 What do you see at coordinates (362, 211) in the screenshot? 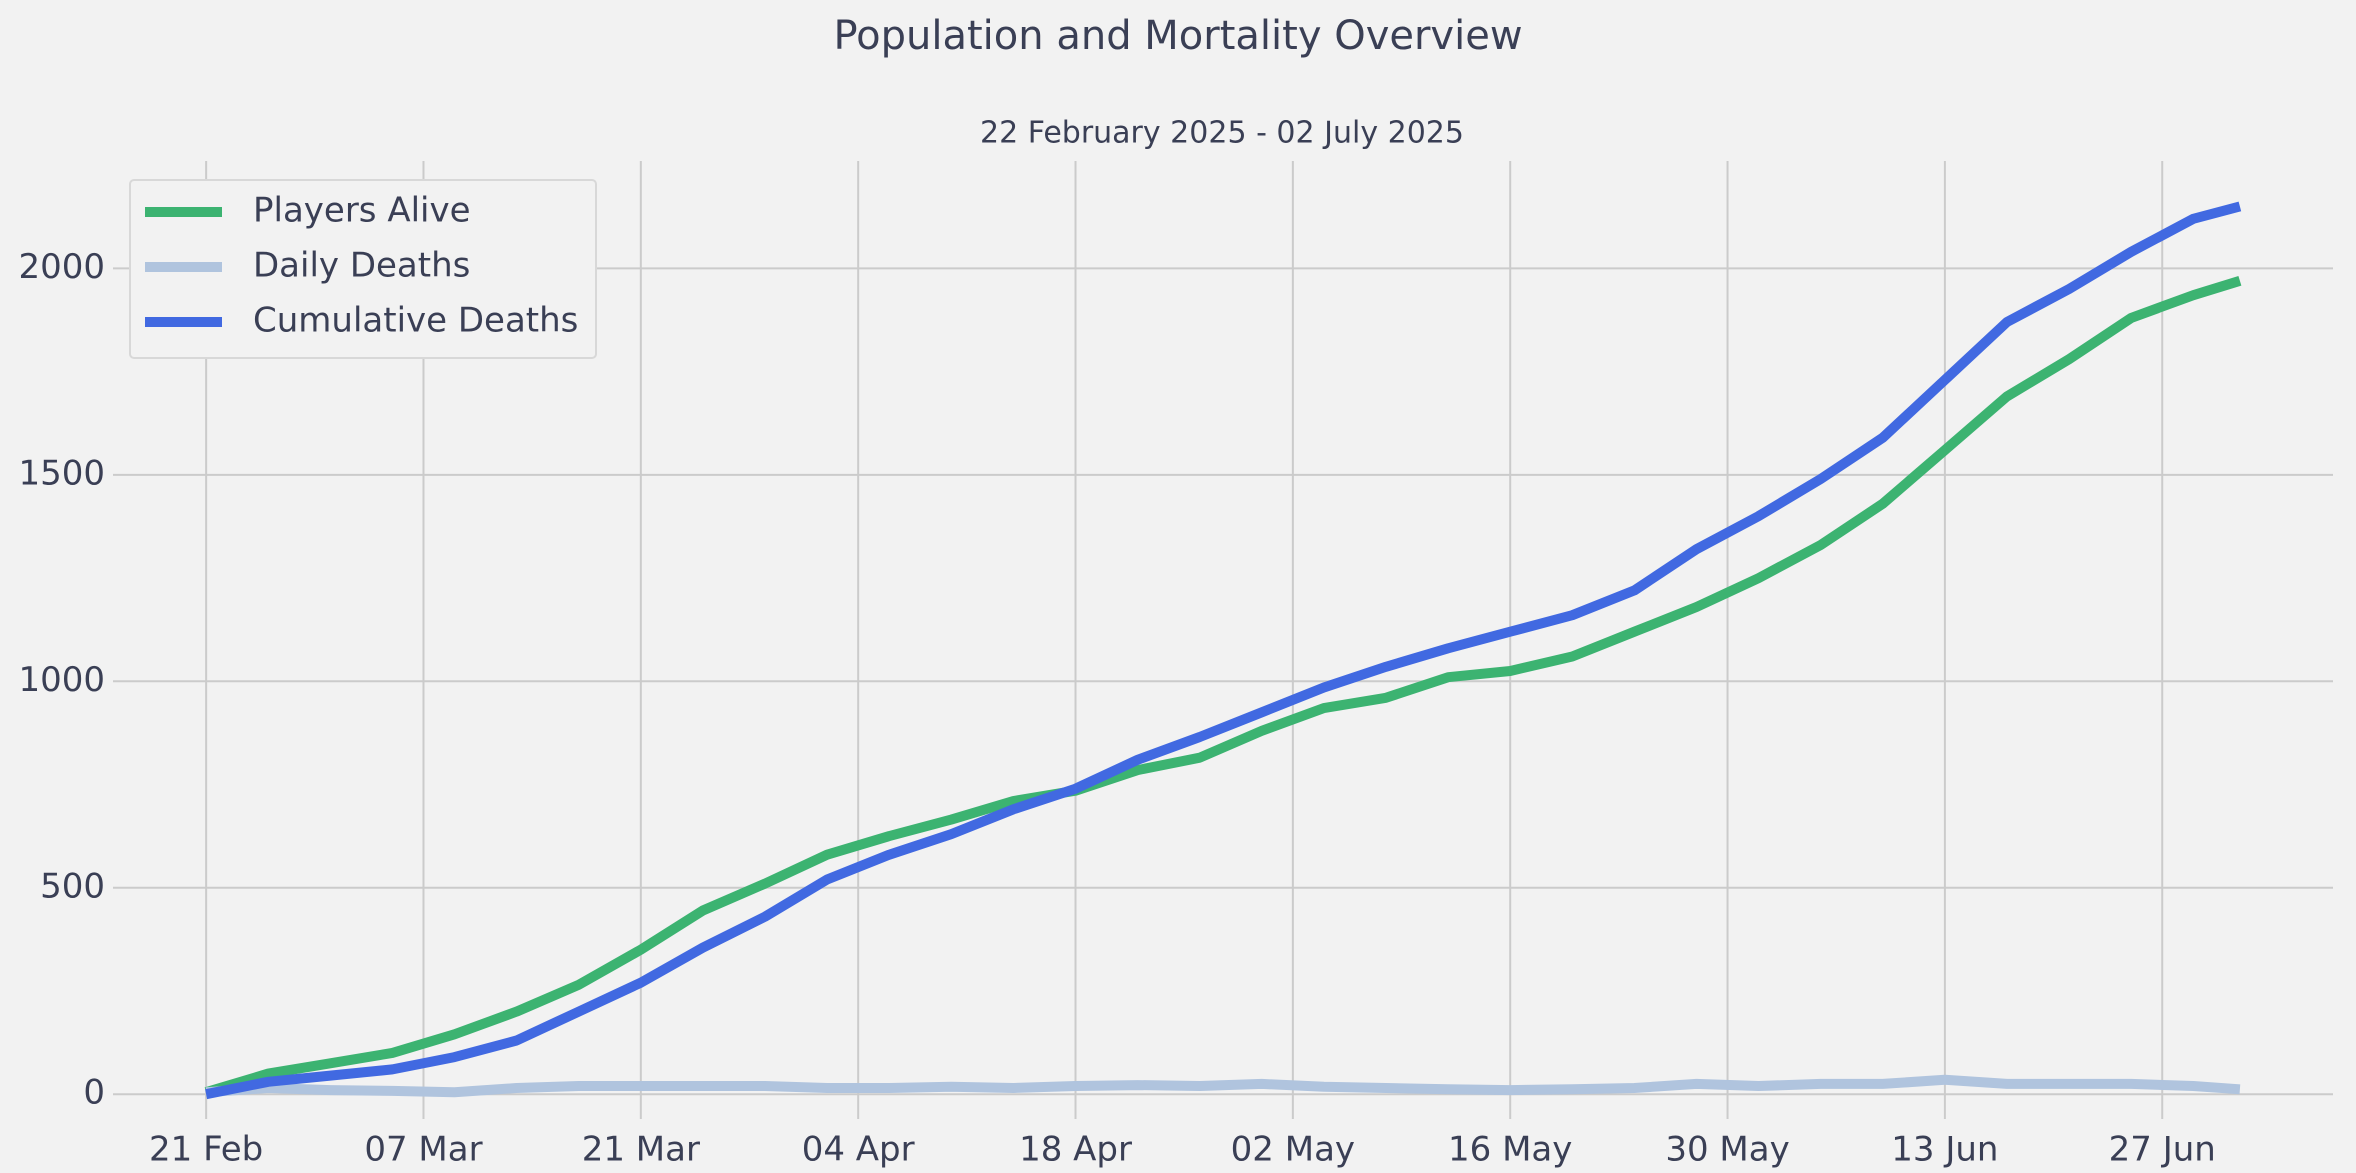
I see `legend-label: Players Alive` at bounding box center [362, 211].